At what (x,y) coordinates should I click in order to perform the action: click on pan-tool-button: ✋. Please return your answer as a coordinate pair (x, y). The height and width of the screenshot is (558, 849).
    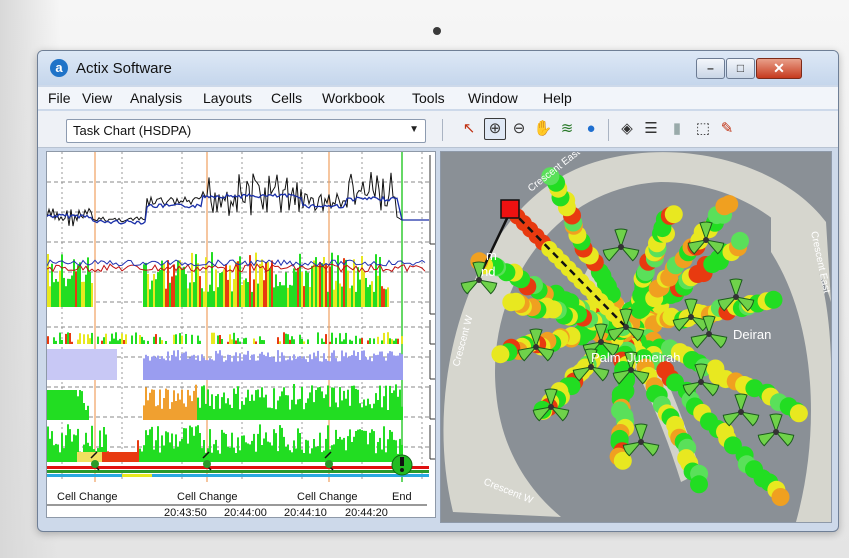
    Looking at the image, I should click on (543, 129).